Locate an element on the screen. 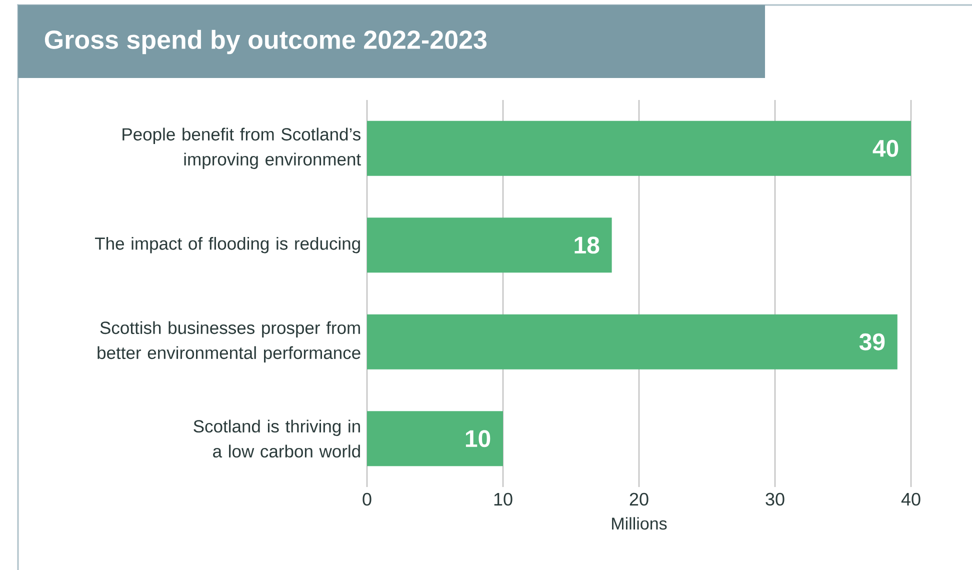 The width and height of the screenshot is (972, 570). data-label: 18 is located at coordinates (587, 245).